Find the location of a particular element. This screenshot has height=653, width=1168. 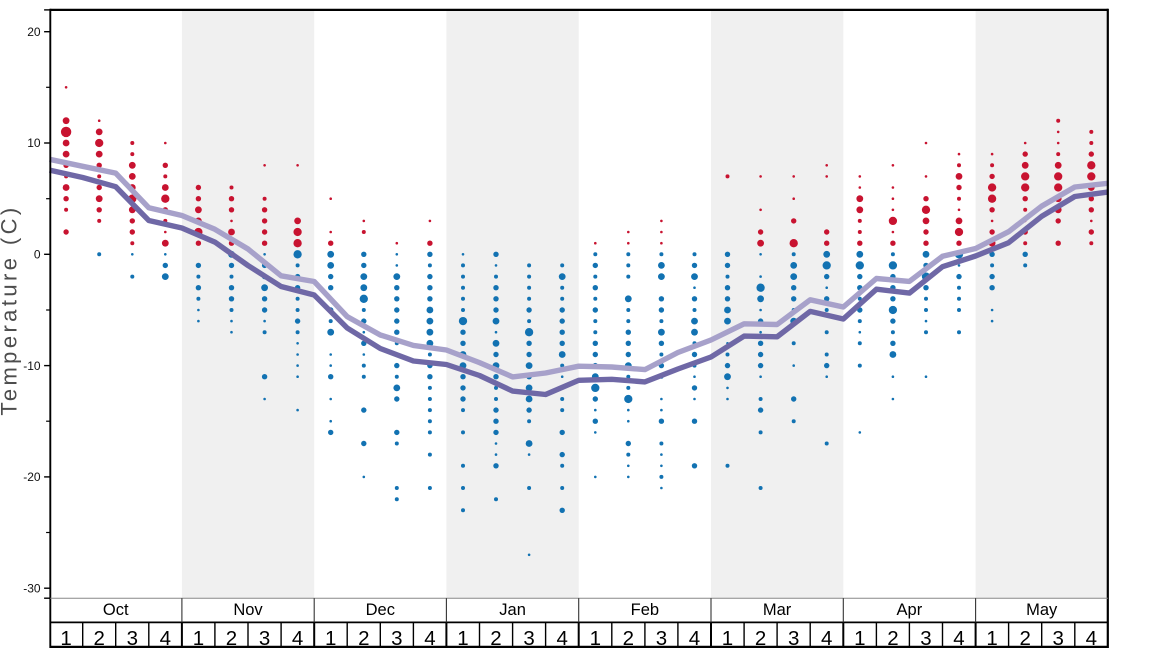

svg-text: Nov is located at coordinates (248, 610).